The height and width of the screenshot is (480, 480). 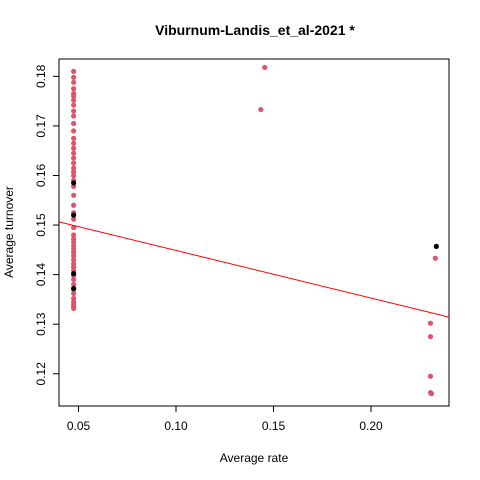 I want to click on x-tick-label: 0.10, so click(x=176, y=426).